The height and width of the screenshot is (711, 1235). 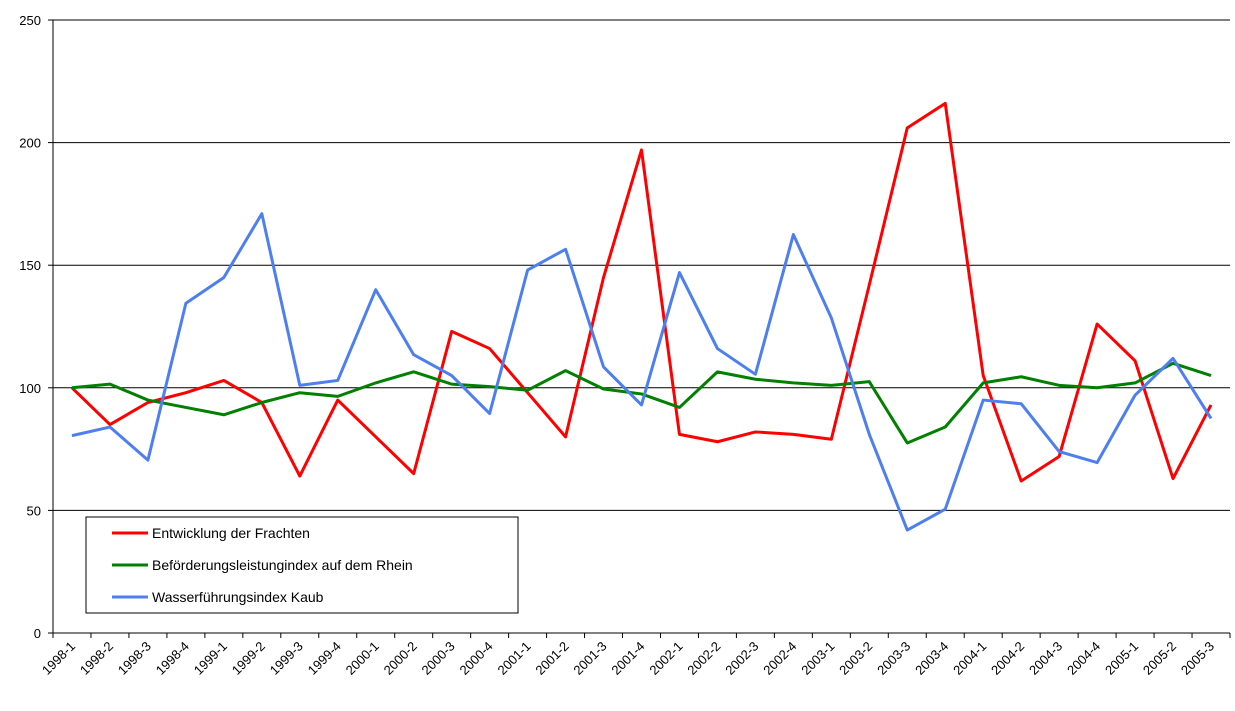 What do you see at coordinates (1121, 658) in the screenshot?
I see `x-tick-label: 2005-1` at bounding box center [1121, 658].